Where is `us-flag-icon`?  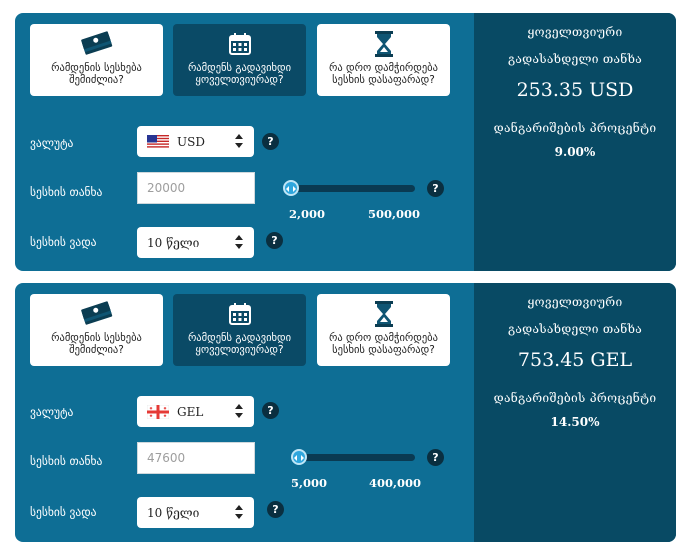
us-flag-icon is located at coordinates (158, 141).